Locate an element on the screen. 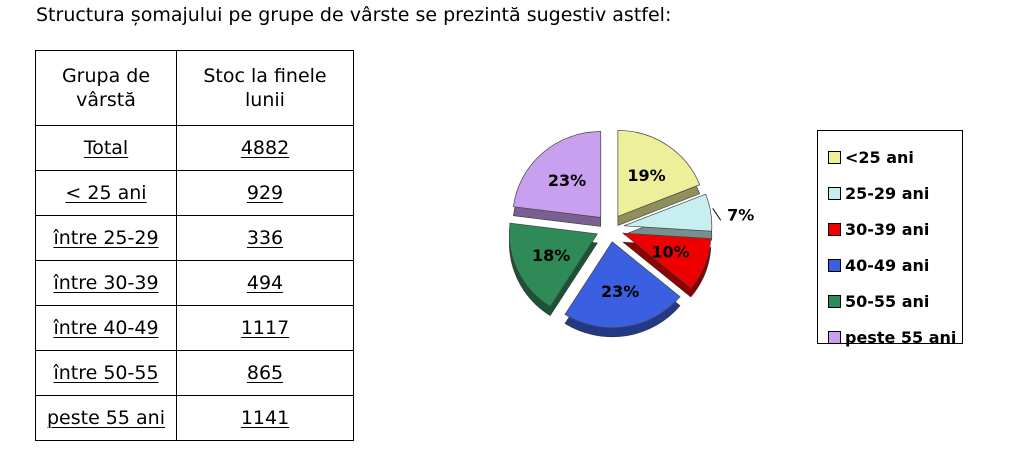 Image resolution: width=1024 pixels, height=469 pixels. legend-item: 40-49 ani is located at coordinates (895, 265).